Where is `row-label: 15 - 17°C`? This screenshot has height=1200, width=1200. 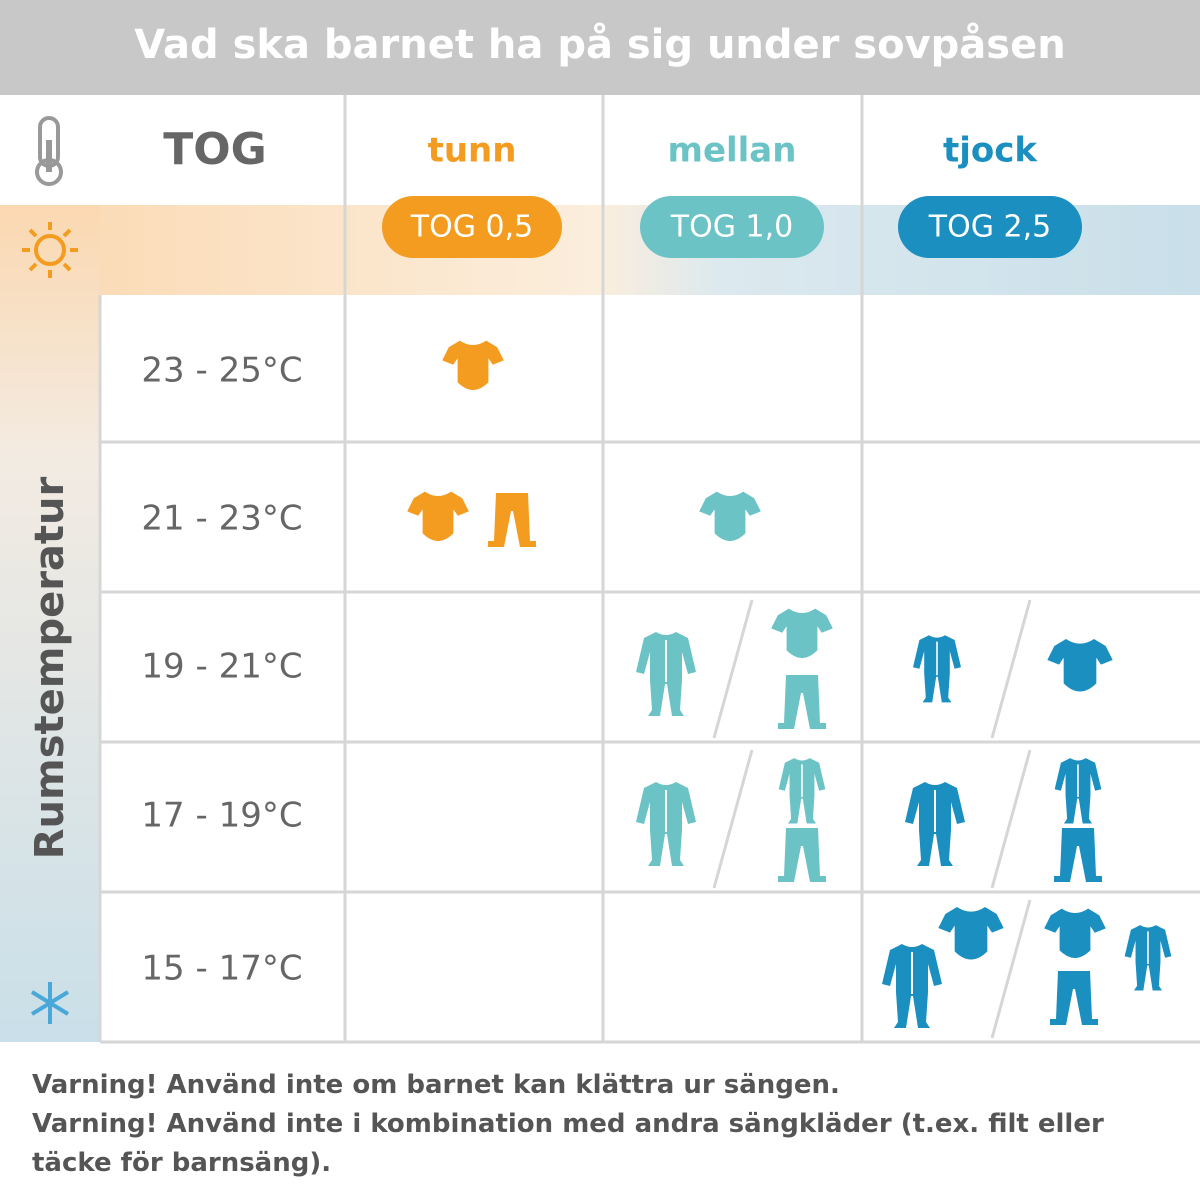 row-label: 15 - 17°C is located at coordinates (221, 969).